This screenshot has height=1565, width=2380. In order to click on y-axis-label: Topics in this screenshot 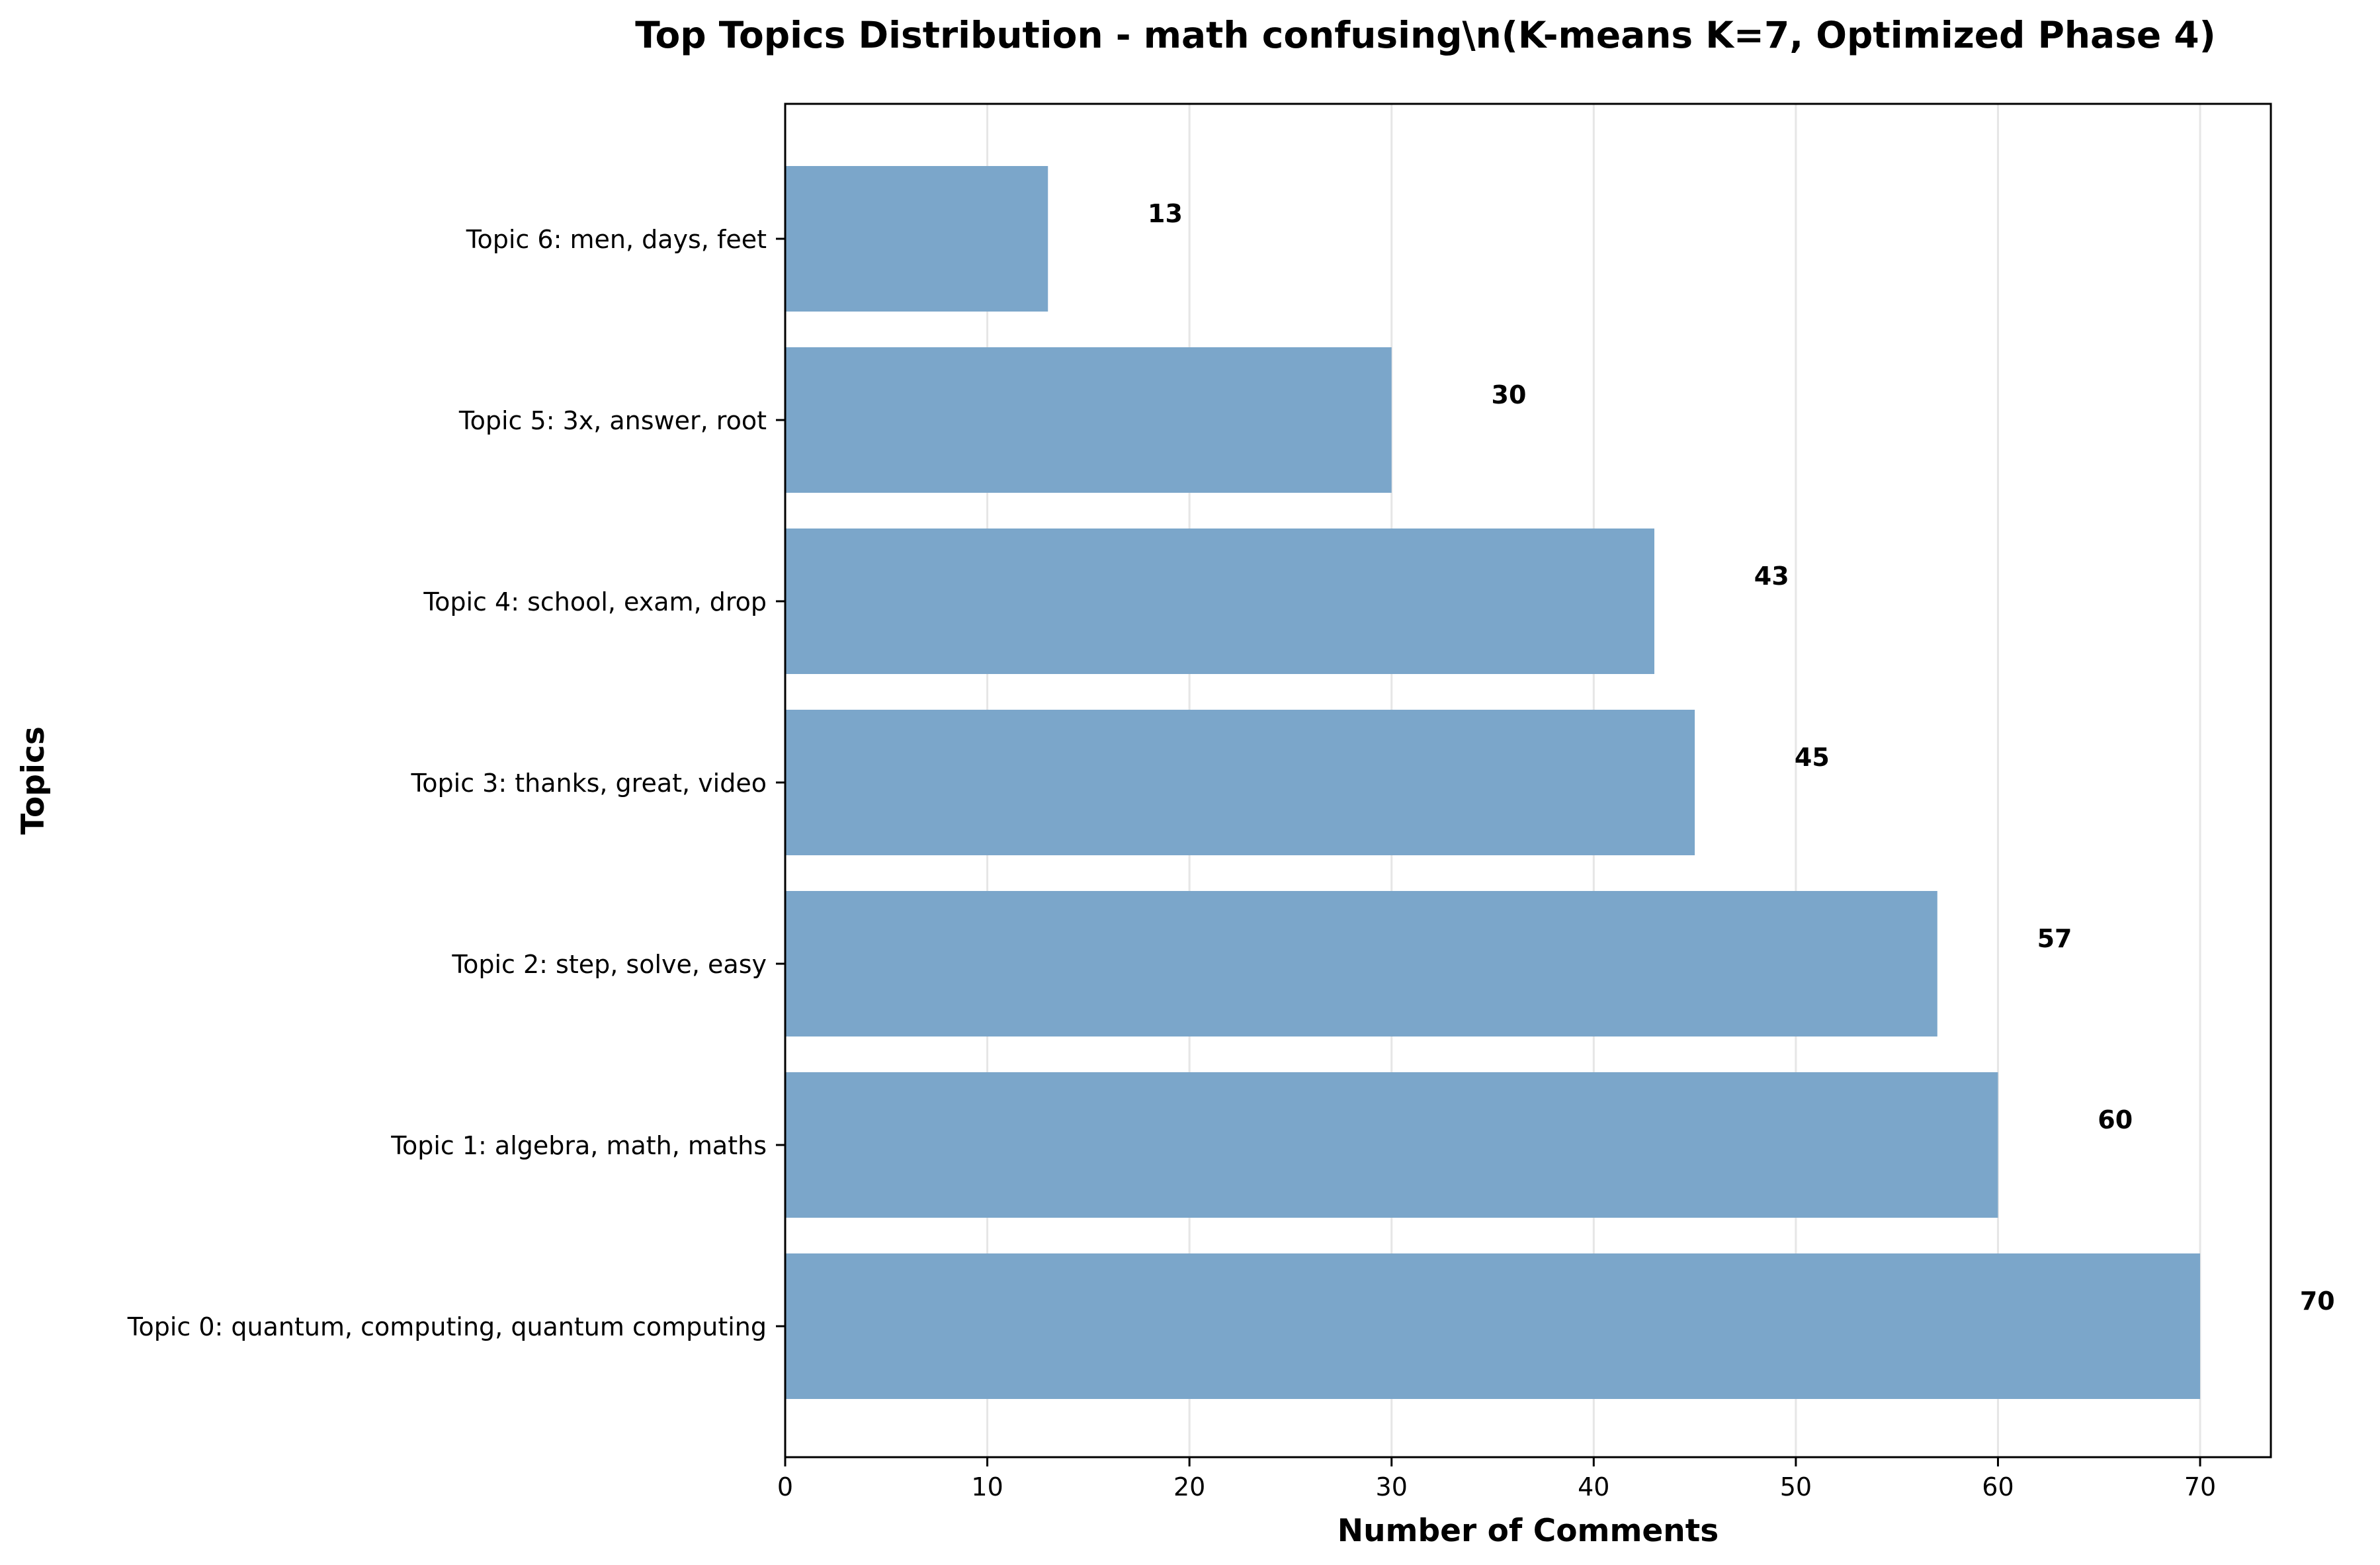, I will do `click(33, 780)`.